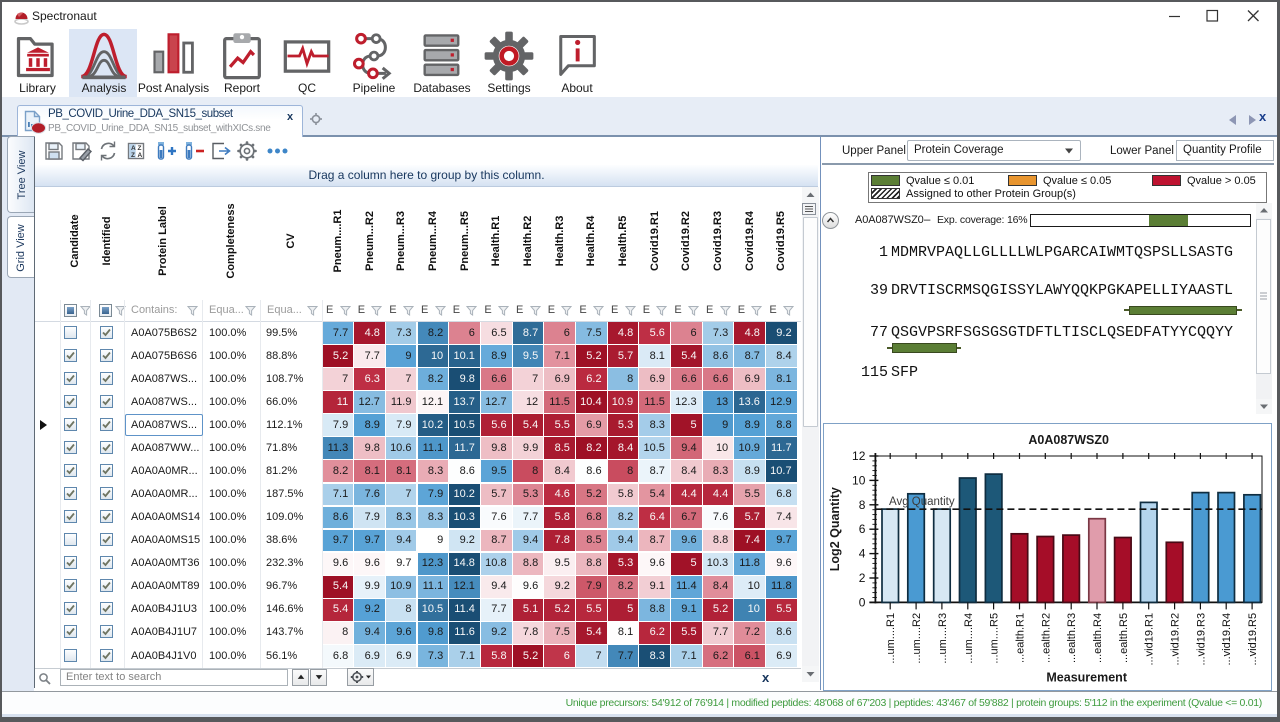 This screenshot has height=722, width=1280. Describe the element at coordinates (943, 637) in the screenshot. I see `svg-text: ...um....R3` at that location.